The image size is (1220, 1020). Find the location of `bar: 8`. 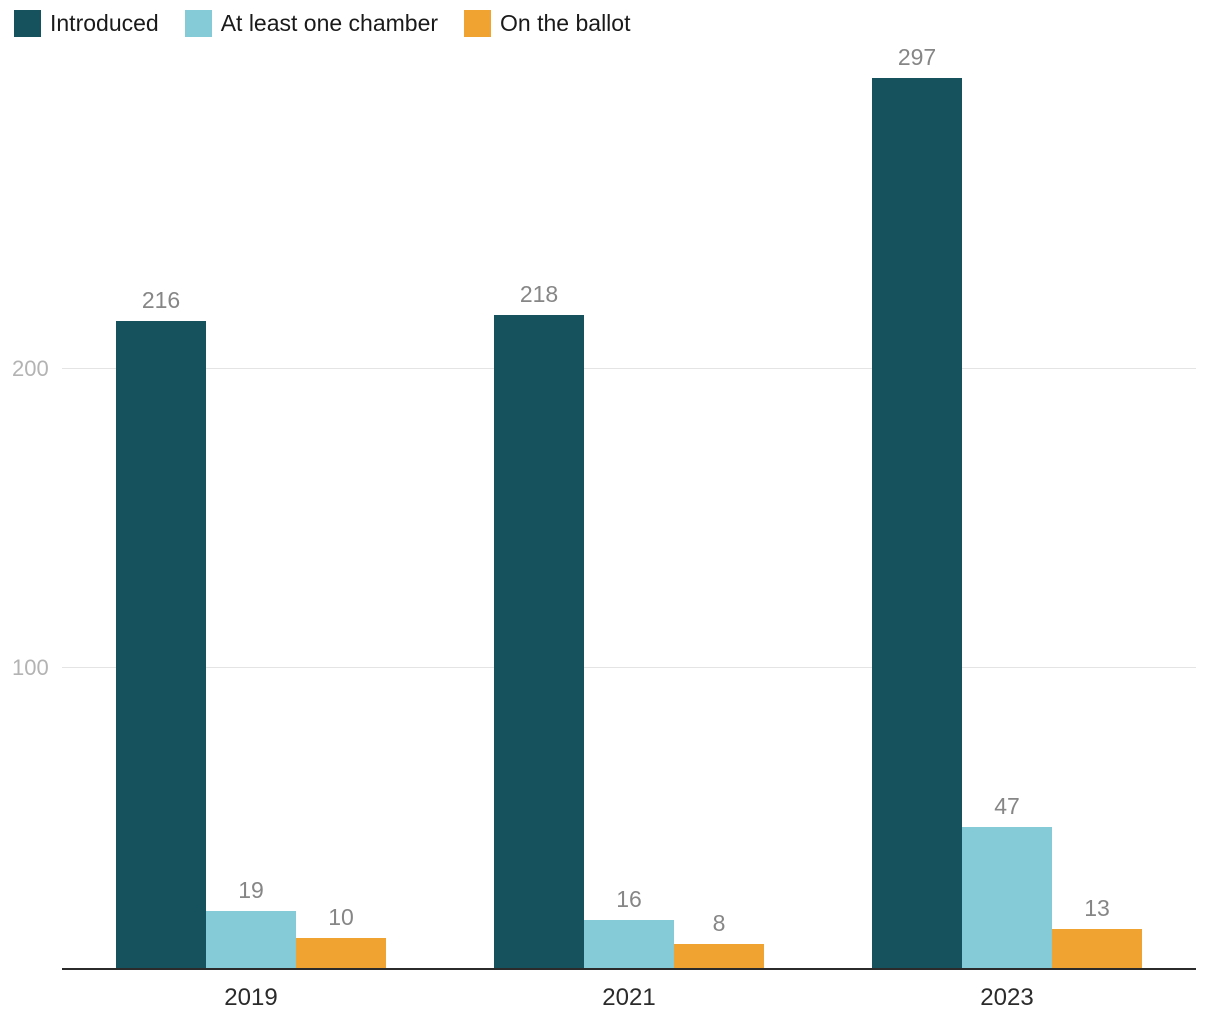

bar: 8 is located at coordinates (719, 939).